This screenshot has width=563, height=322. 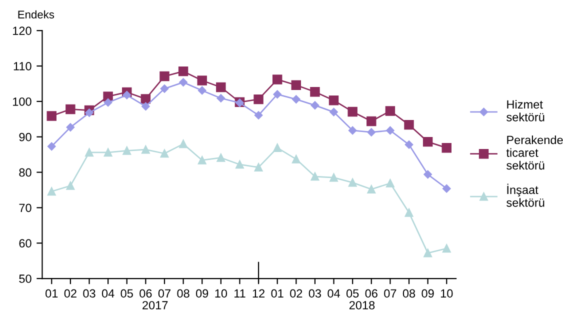 I want to click on legend-label: İnşaat sektörü, so click(x=525, y=195).